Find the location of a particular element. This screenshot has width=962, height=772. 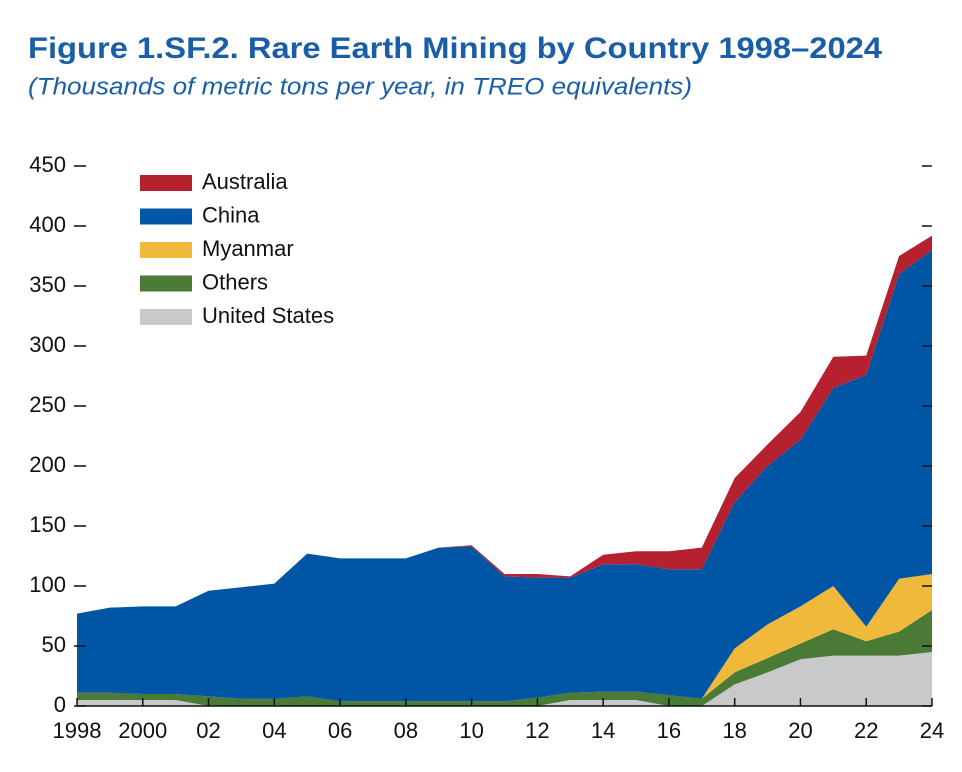

x-tick-label: 06 is located at coordinates (340, 730).